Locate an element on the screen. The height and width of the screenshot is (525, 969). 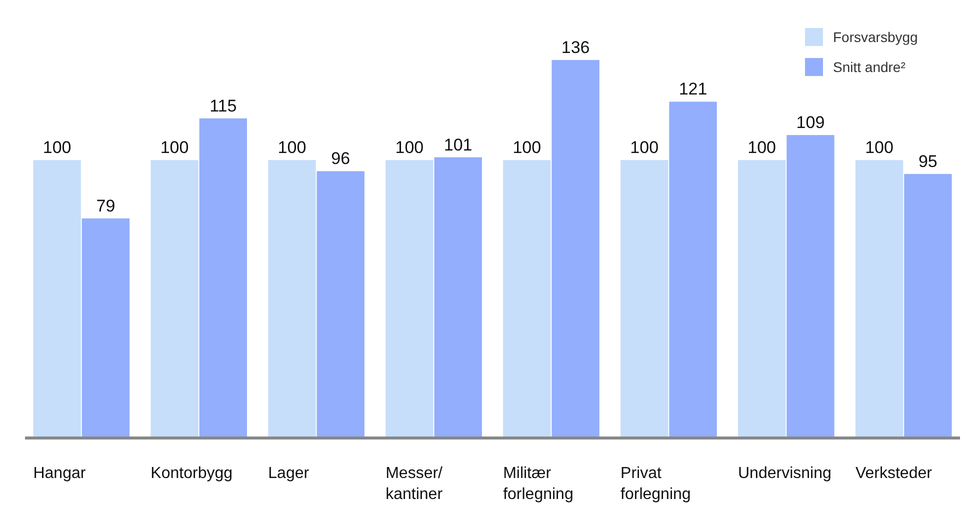
legend-label: Forsvarsbygg is located at coordinates (875, 37).